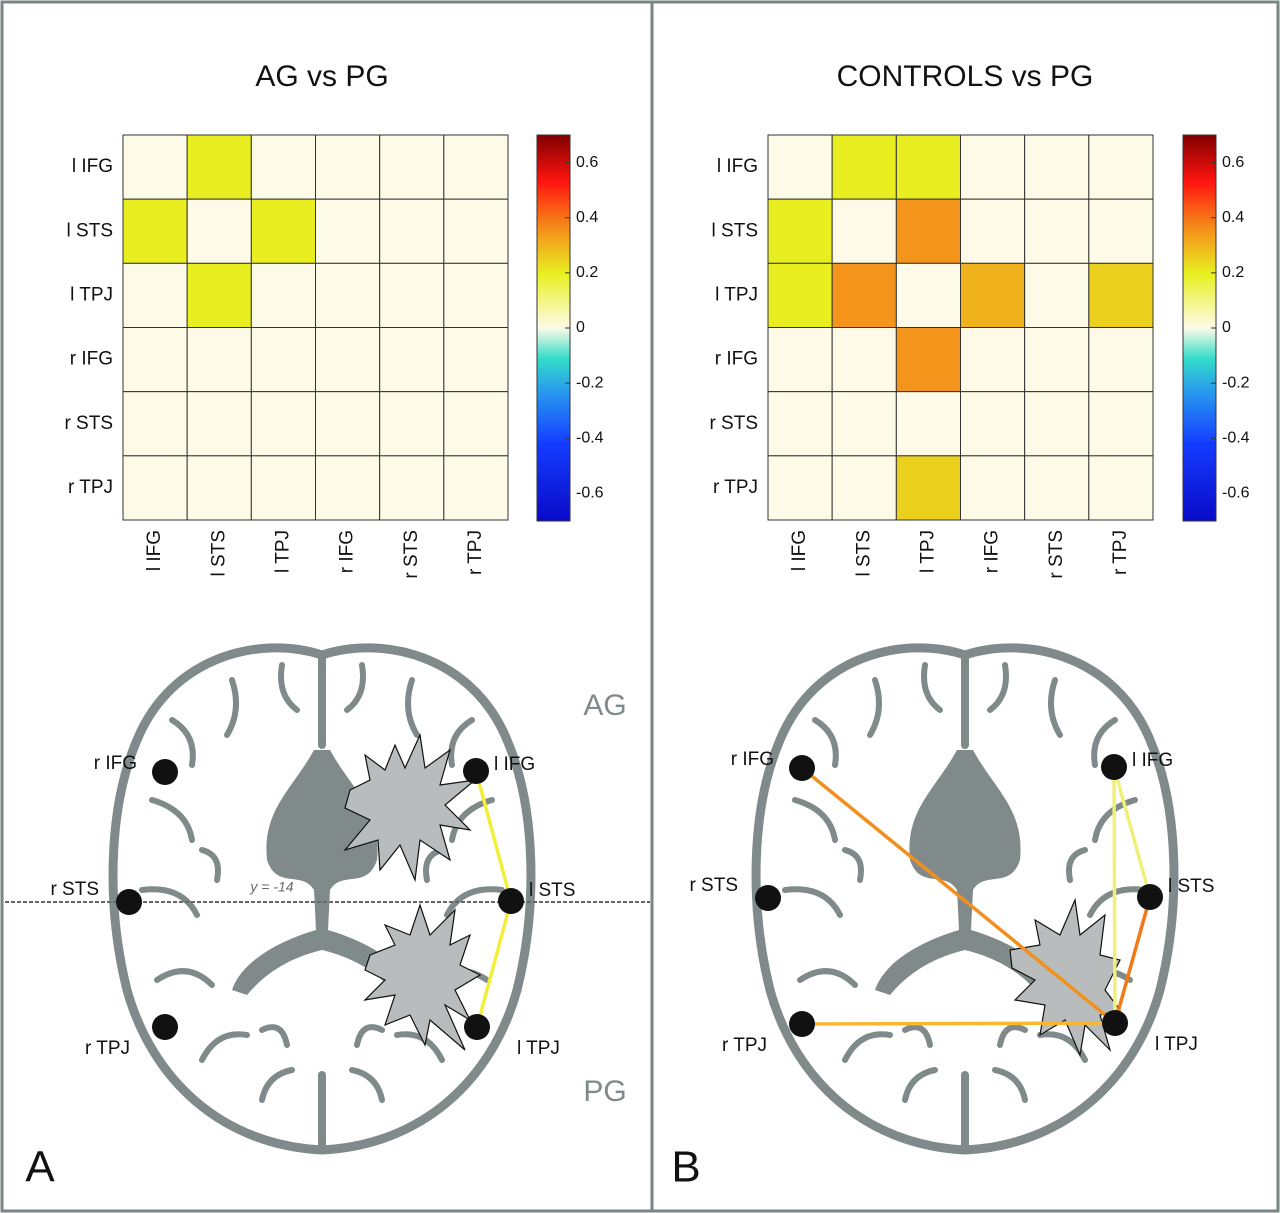 The height and width of the screenshot is (1213, 1280). What do you see at coordinates (1152, 760) in the screenshot?
I see `node-label: l IFG` at bounding box center [1152, 760].